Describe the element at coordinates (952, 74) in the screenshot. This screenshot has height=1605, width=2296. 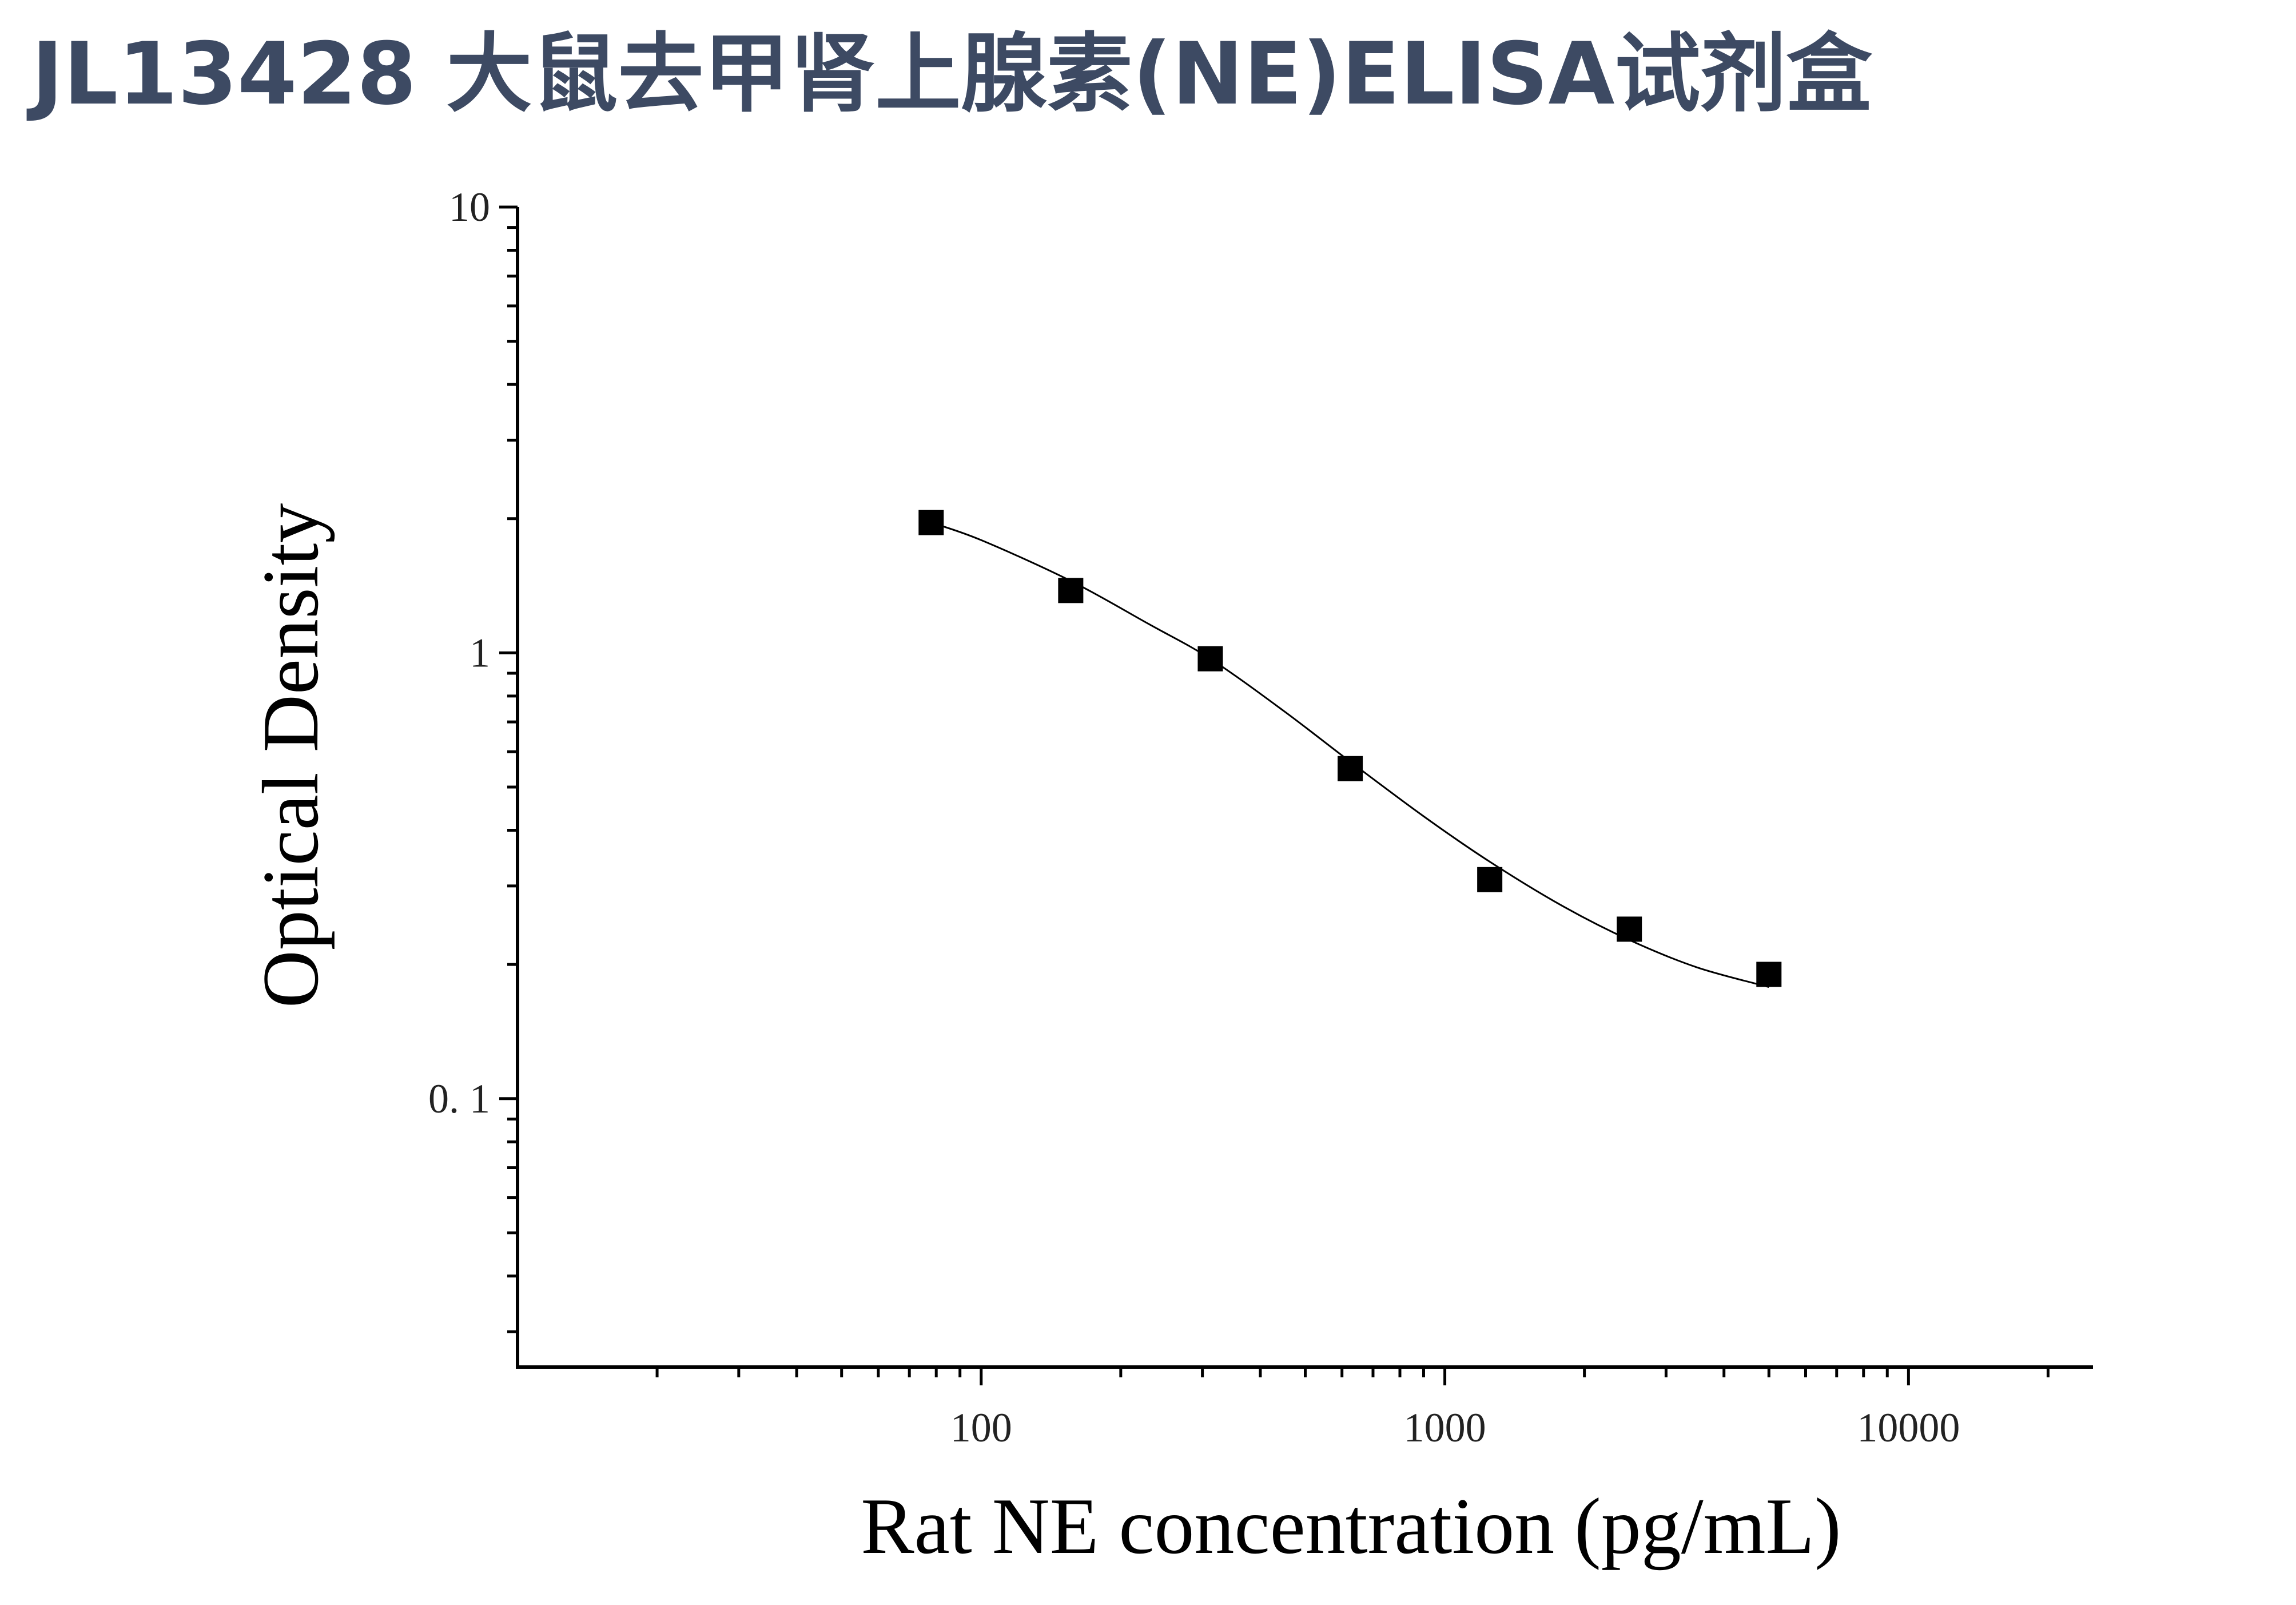
I see `chart-title: JL13428 大鼠去甲肾上腺素(NE)ELISA试剂盒` at that location.